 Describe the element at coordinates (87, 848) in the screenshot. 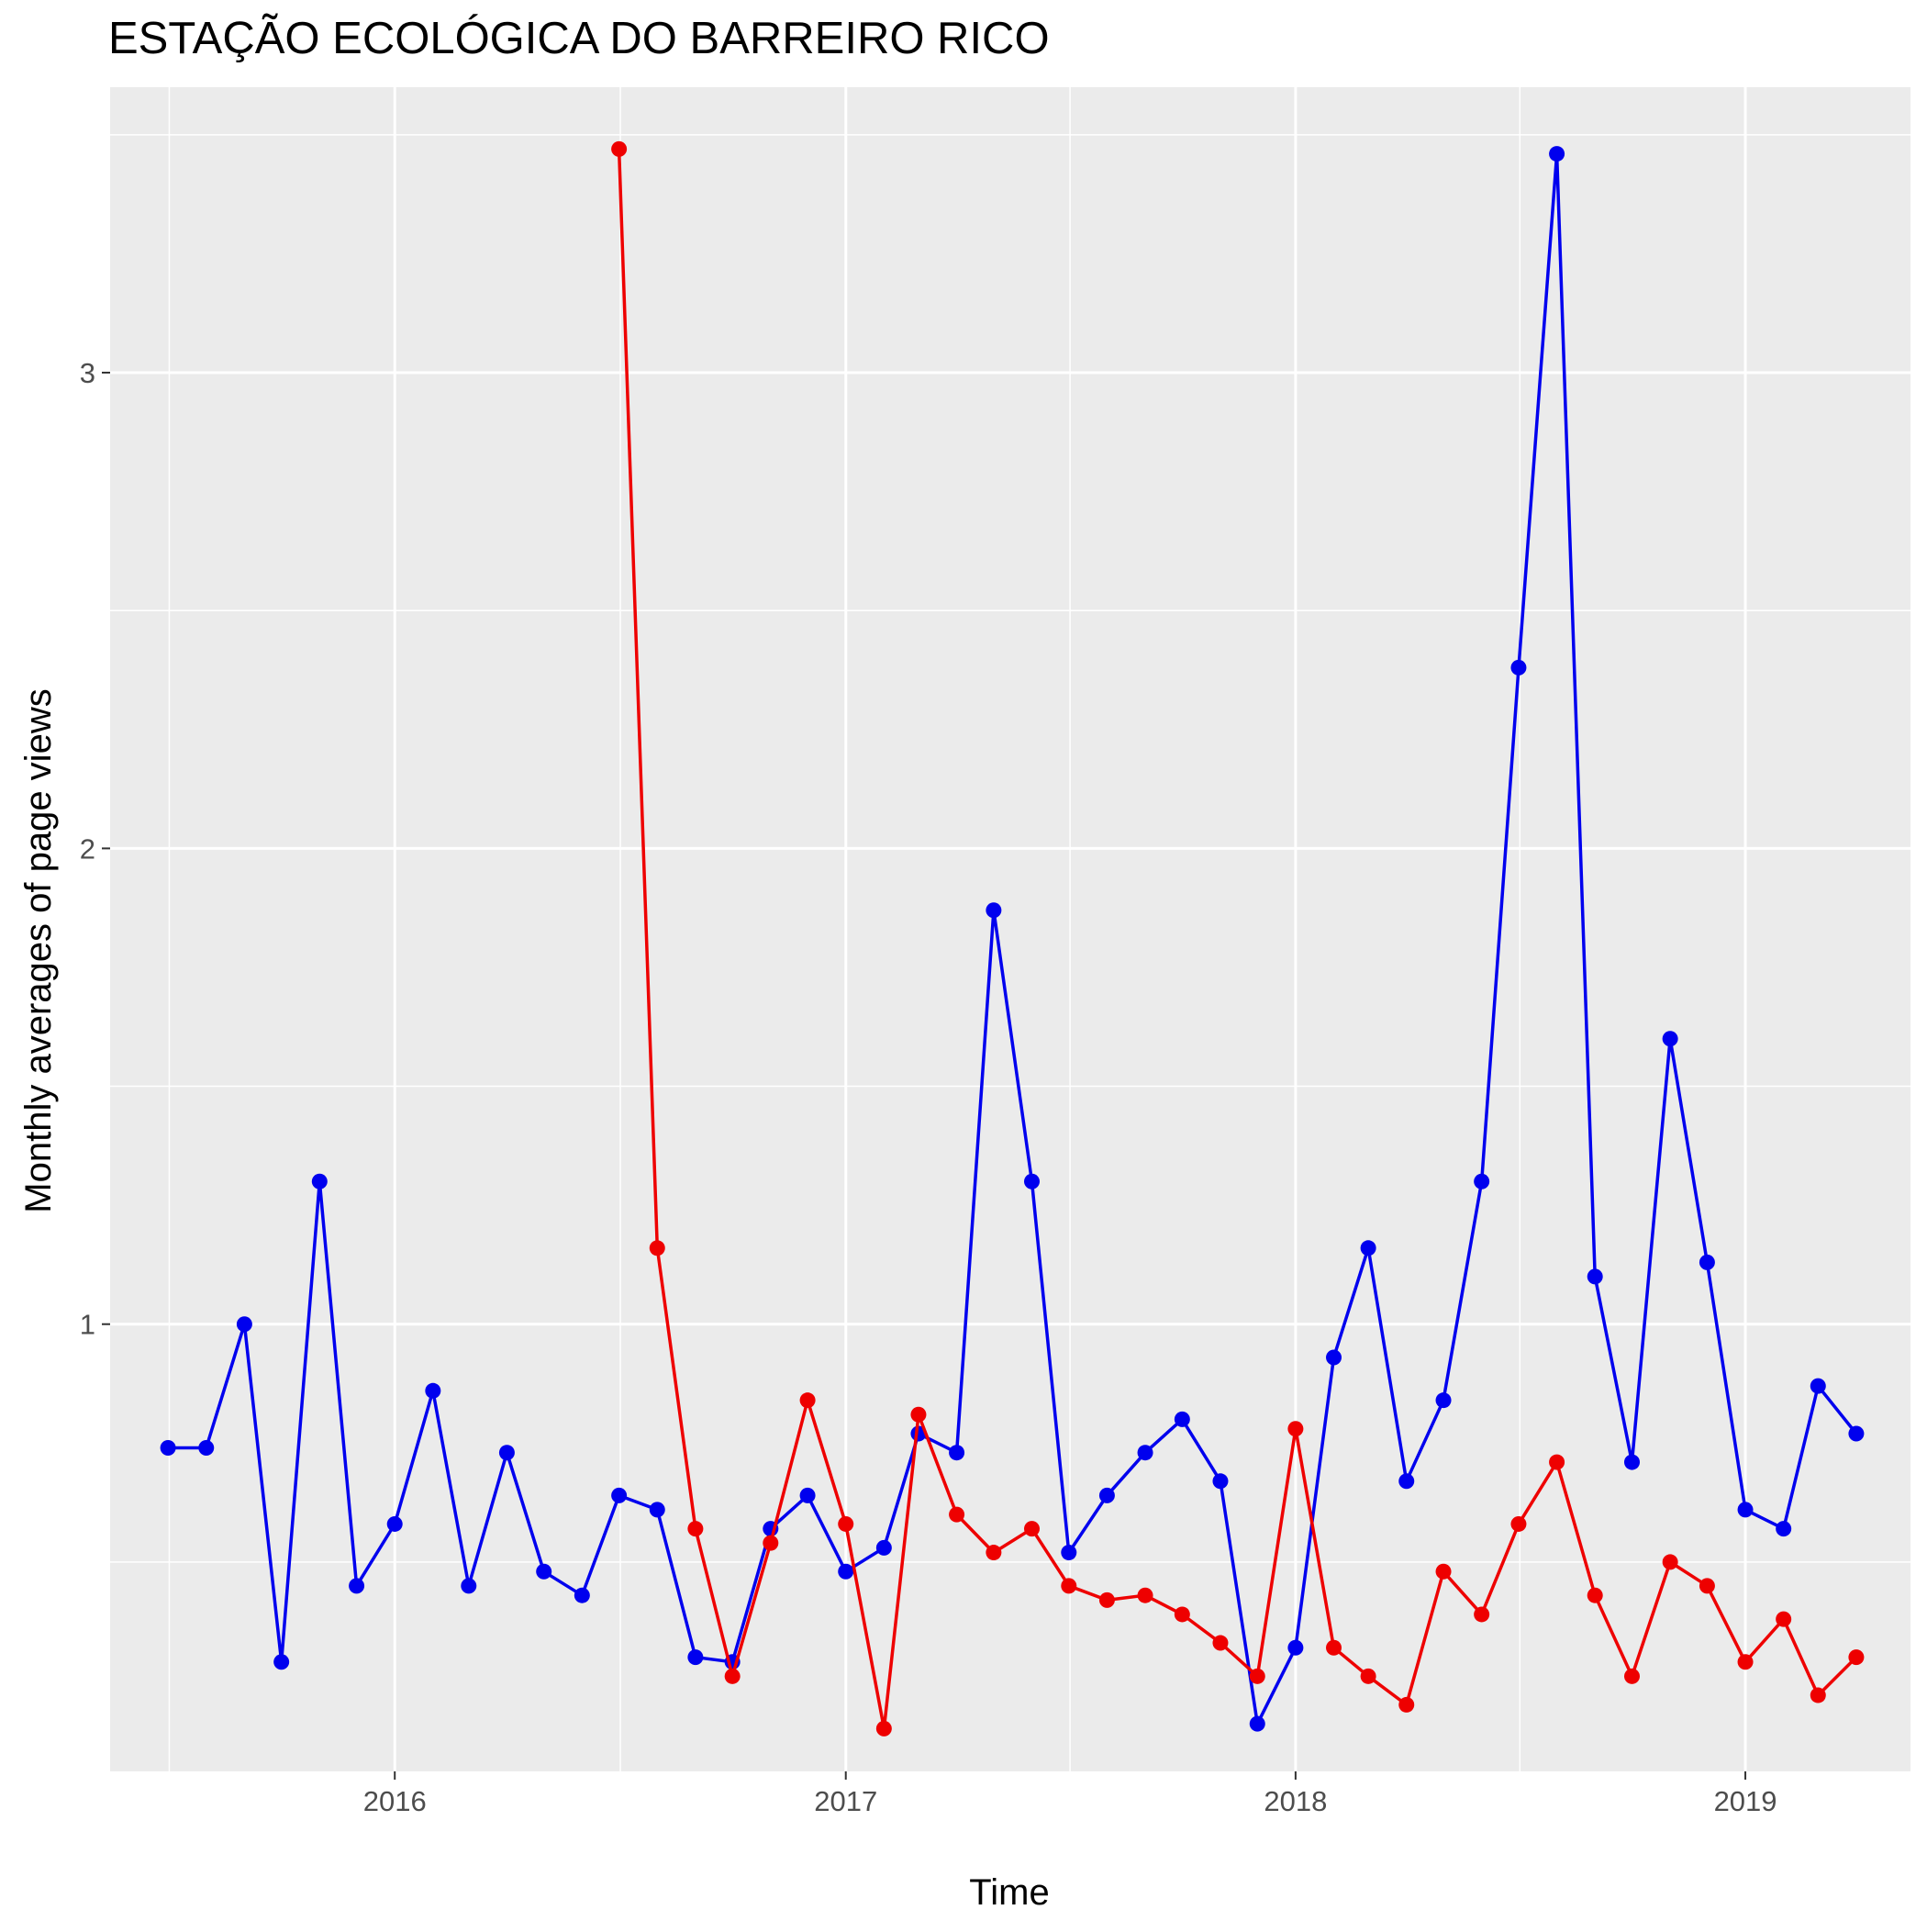

I see `y-tick-label: 2` at that location.